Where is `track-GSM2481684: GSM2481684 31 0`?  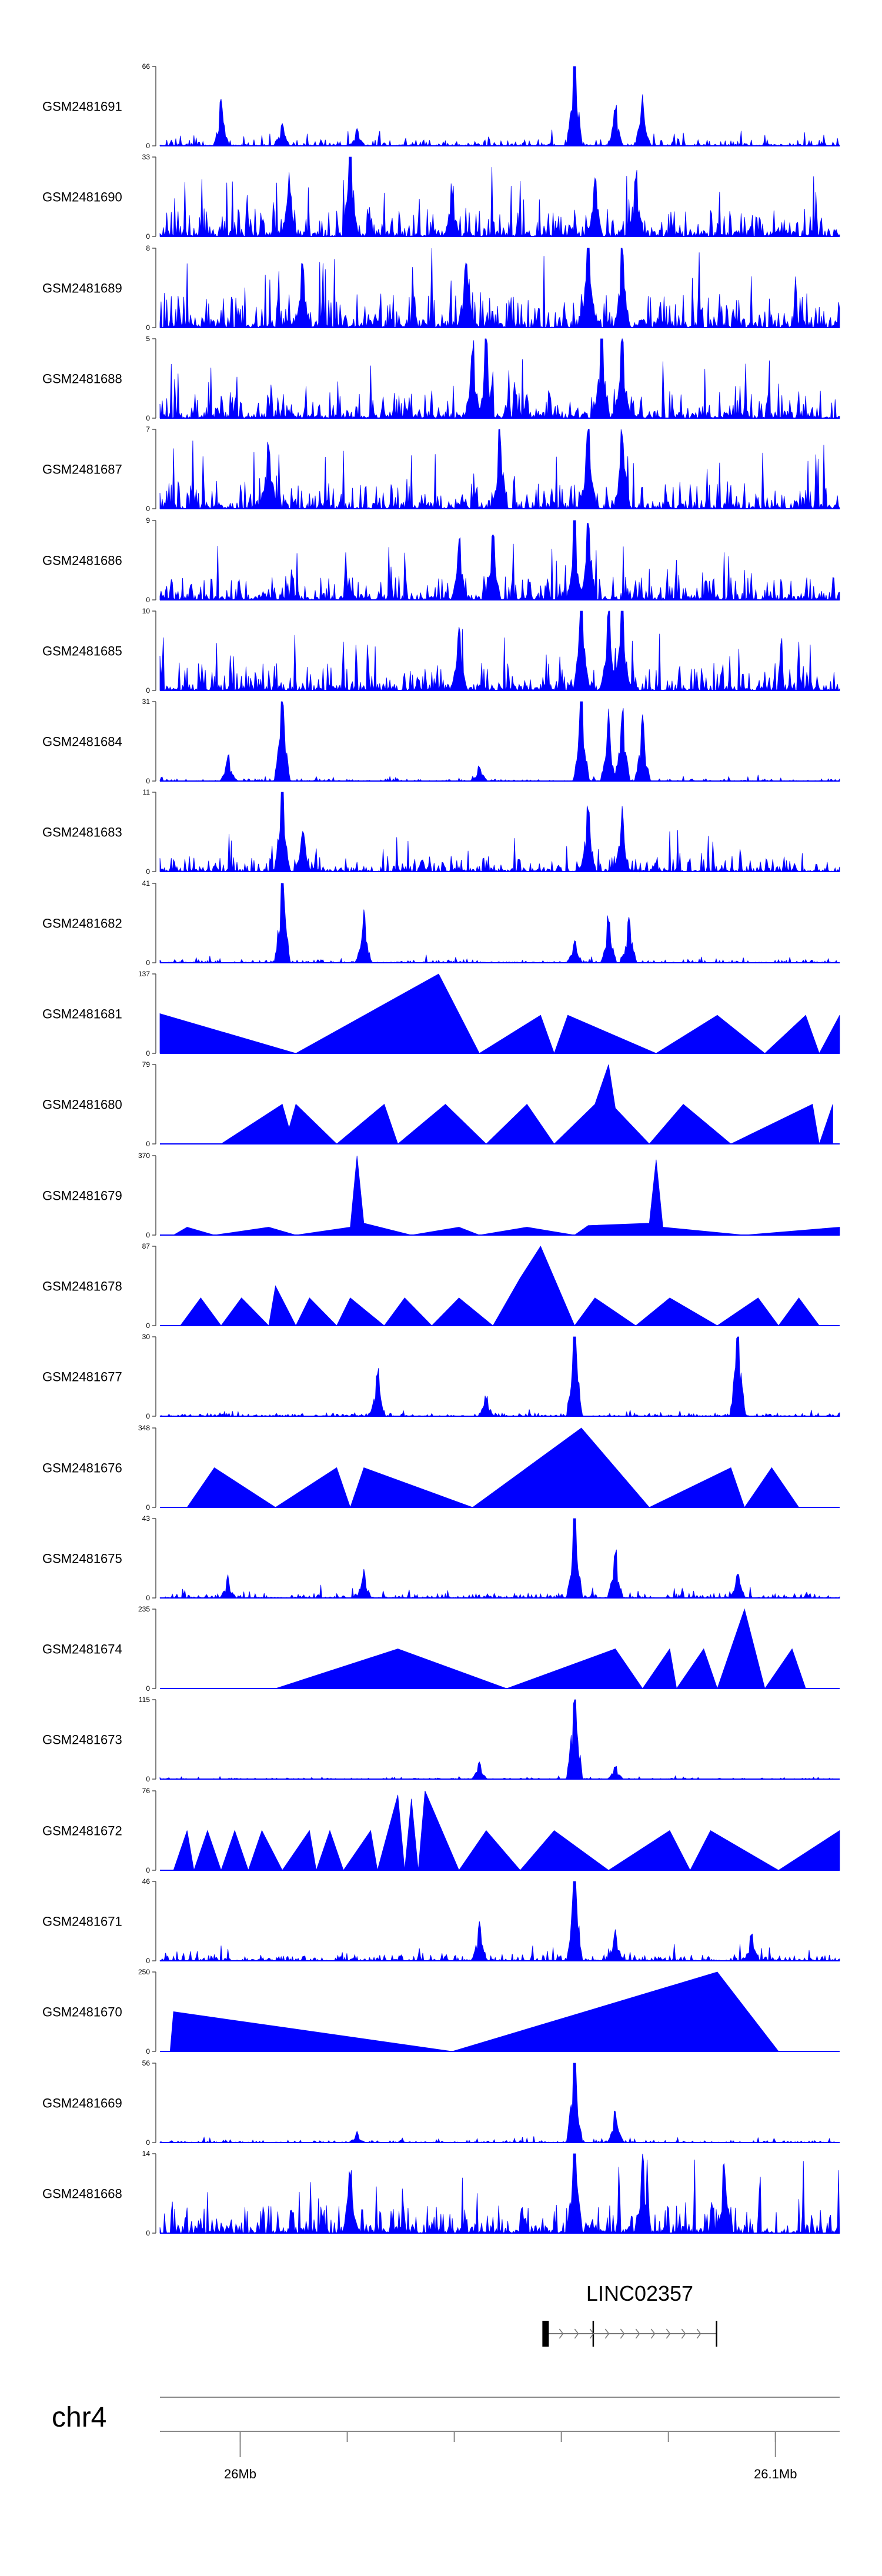 track-GSM2481684: GSM2481684 31 0 is located at coordinates (441, 741).